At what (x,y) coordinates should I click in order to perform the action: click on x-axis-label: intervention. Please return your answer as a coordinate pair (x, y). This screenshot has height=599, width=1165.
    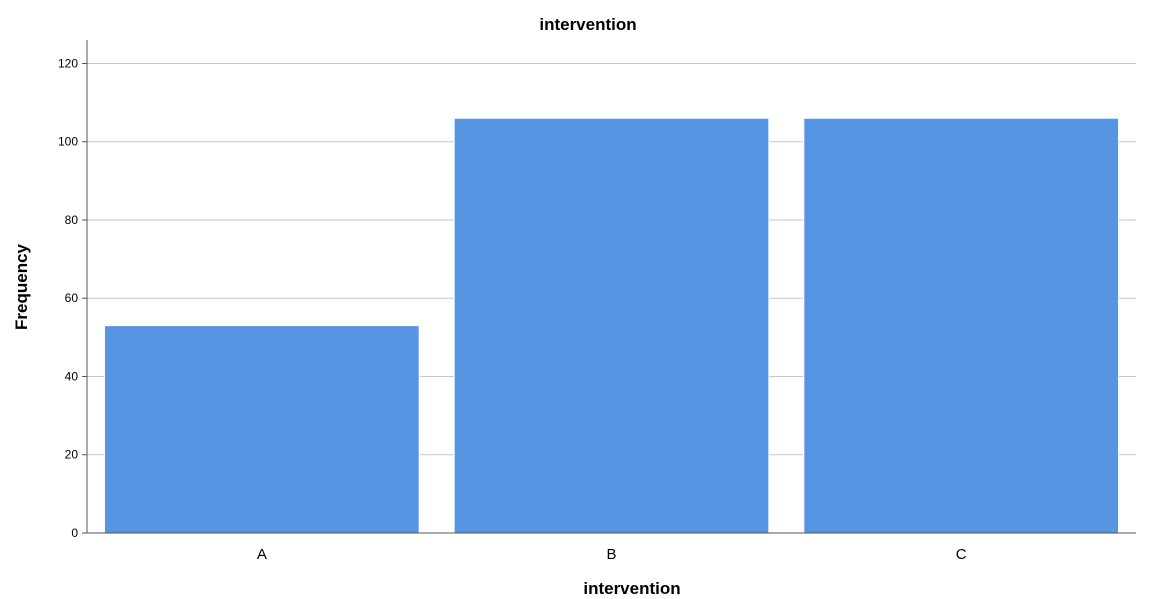
    Looking at the image, I should click on (631, 588).